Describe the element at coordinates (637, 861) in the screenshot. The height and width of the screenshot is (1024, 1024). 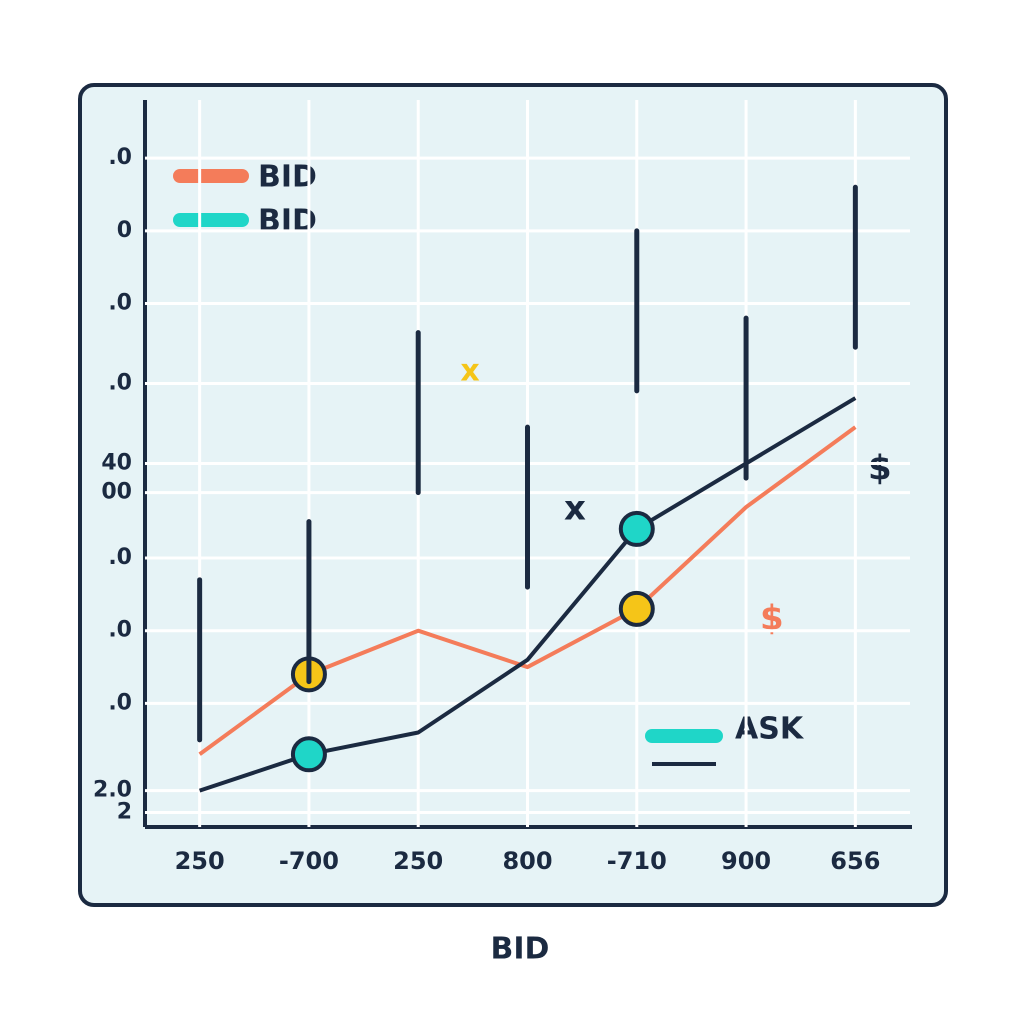
I see `x-tick-label: -710` at that location.